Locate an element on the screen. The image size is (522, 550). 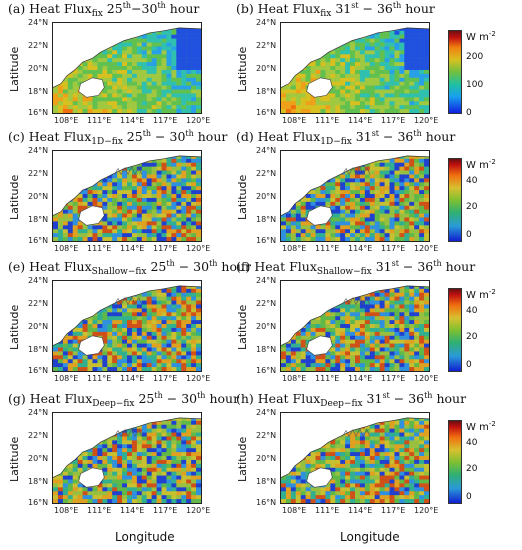
colorbar-unit: W m-2 is located at coordinates (481, 164).